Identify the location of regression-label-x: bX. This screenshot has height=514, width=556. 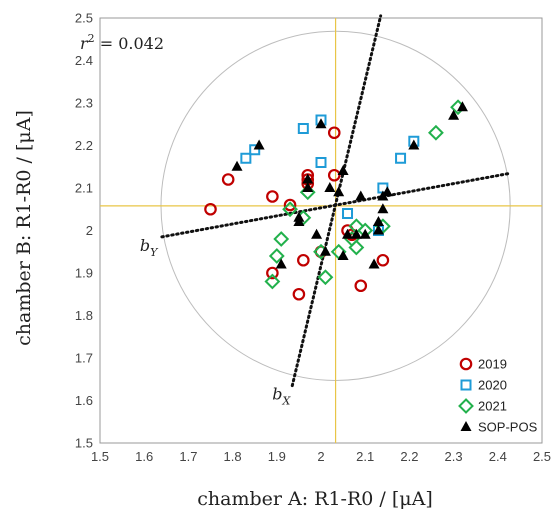
(281, 396).